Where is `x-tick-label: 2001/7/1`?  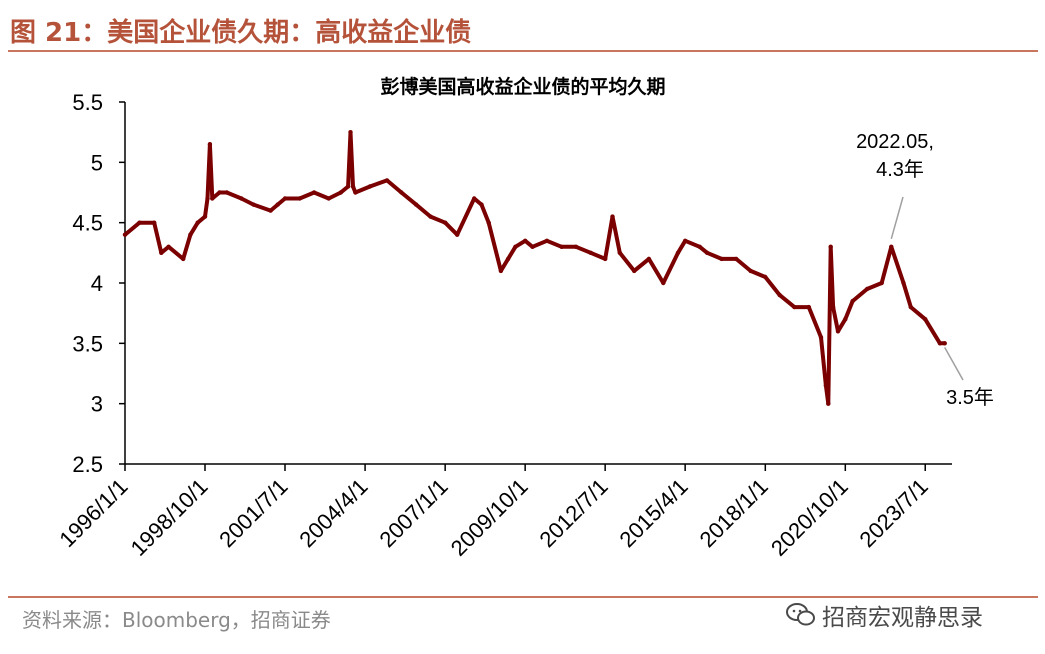
x-tick-label: 2001/7/1 is located at coordinates (253, 513).